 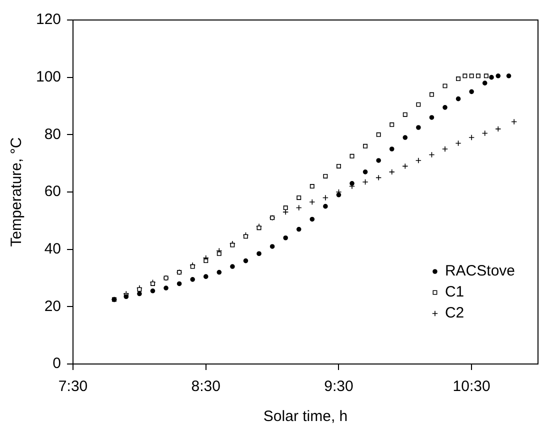 I want to click on y-tick-label: 0, so click(x=57, y=363).